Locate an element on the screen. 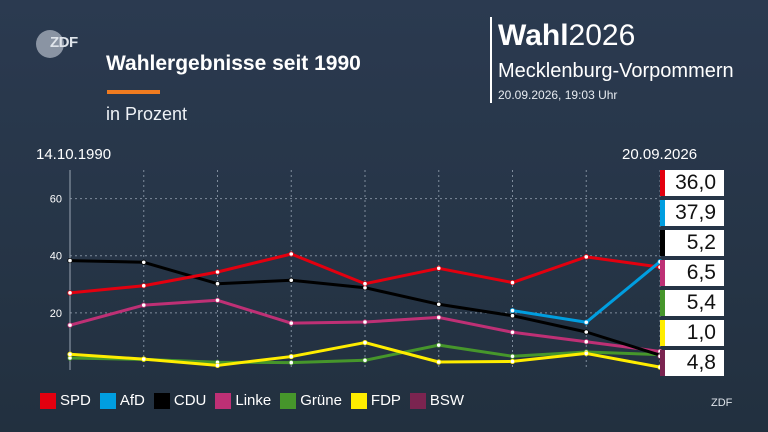  legend-item-gruene: Grüne is located at coordinates (311, 400).